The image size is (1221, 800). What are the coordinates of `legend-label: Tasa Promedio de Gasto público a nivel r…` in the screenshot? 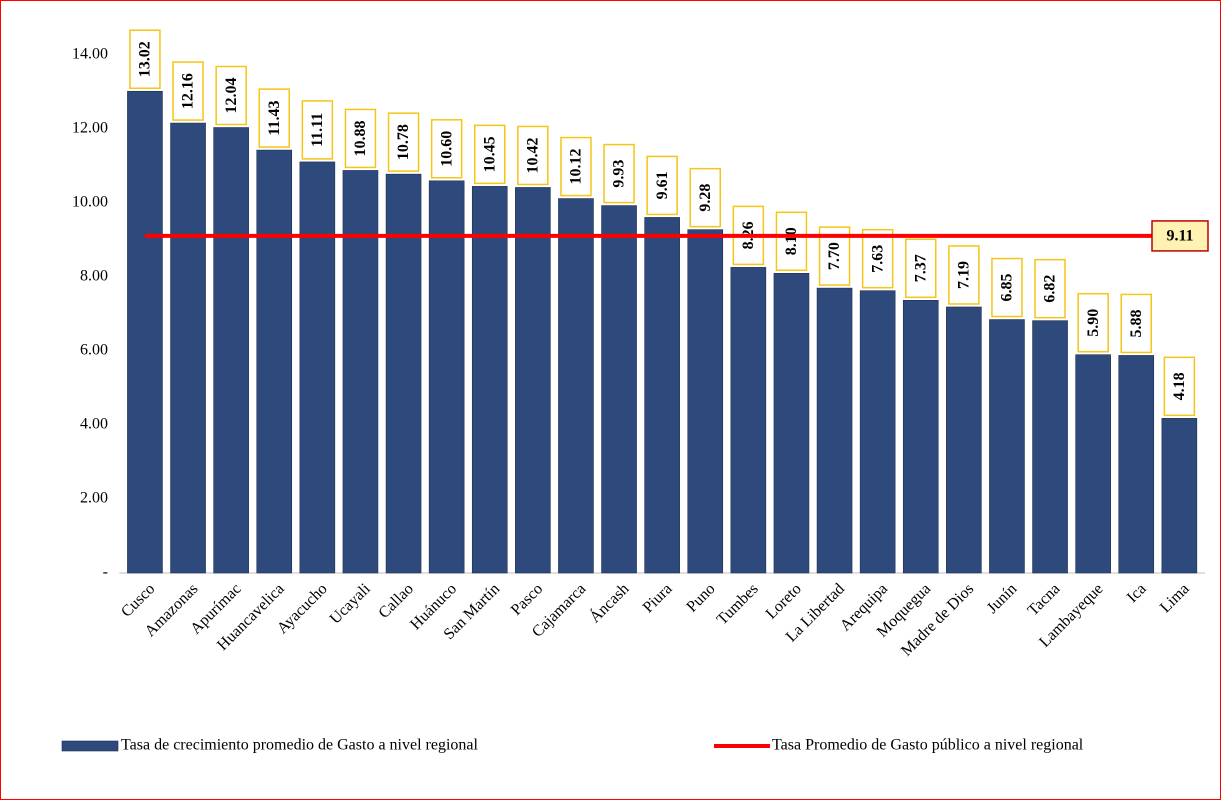 It's located at (928, 745).